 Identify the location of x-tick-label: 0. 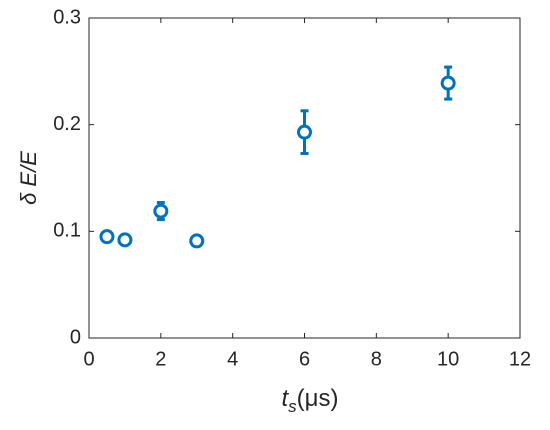
(88, 359).